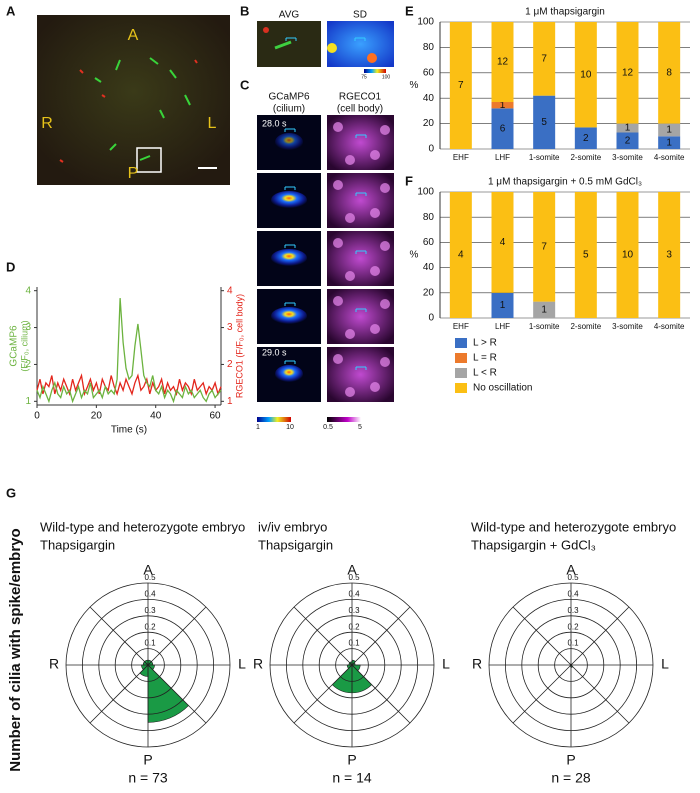 The height and width of the screenshot is (793, 700). What do you see at coordinates (325, 45) in the screenshot?
I see `image-b: AVG SD 75 100` at bounding box center [325, 45].